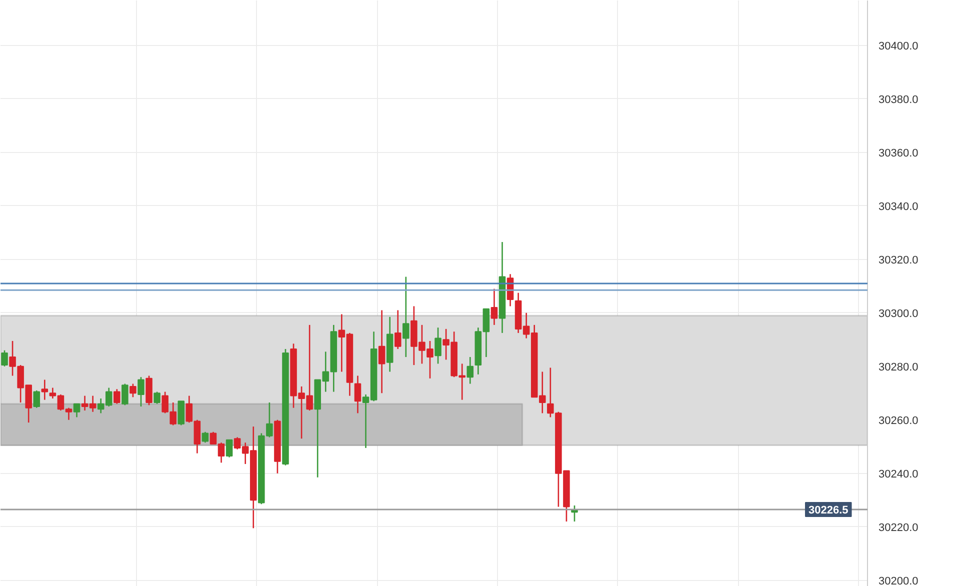 This screenshot has height=586, width=967. What do you see at coordinates (898, 153) in the screenshot?
I see `y-tick-label: 30360.0` at bounding box center [898, 153].